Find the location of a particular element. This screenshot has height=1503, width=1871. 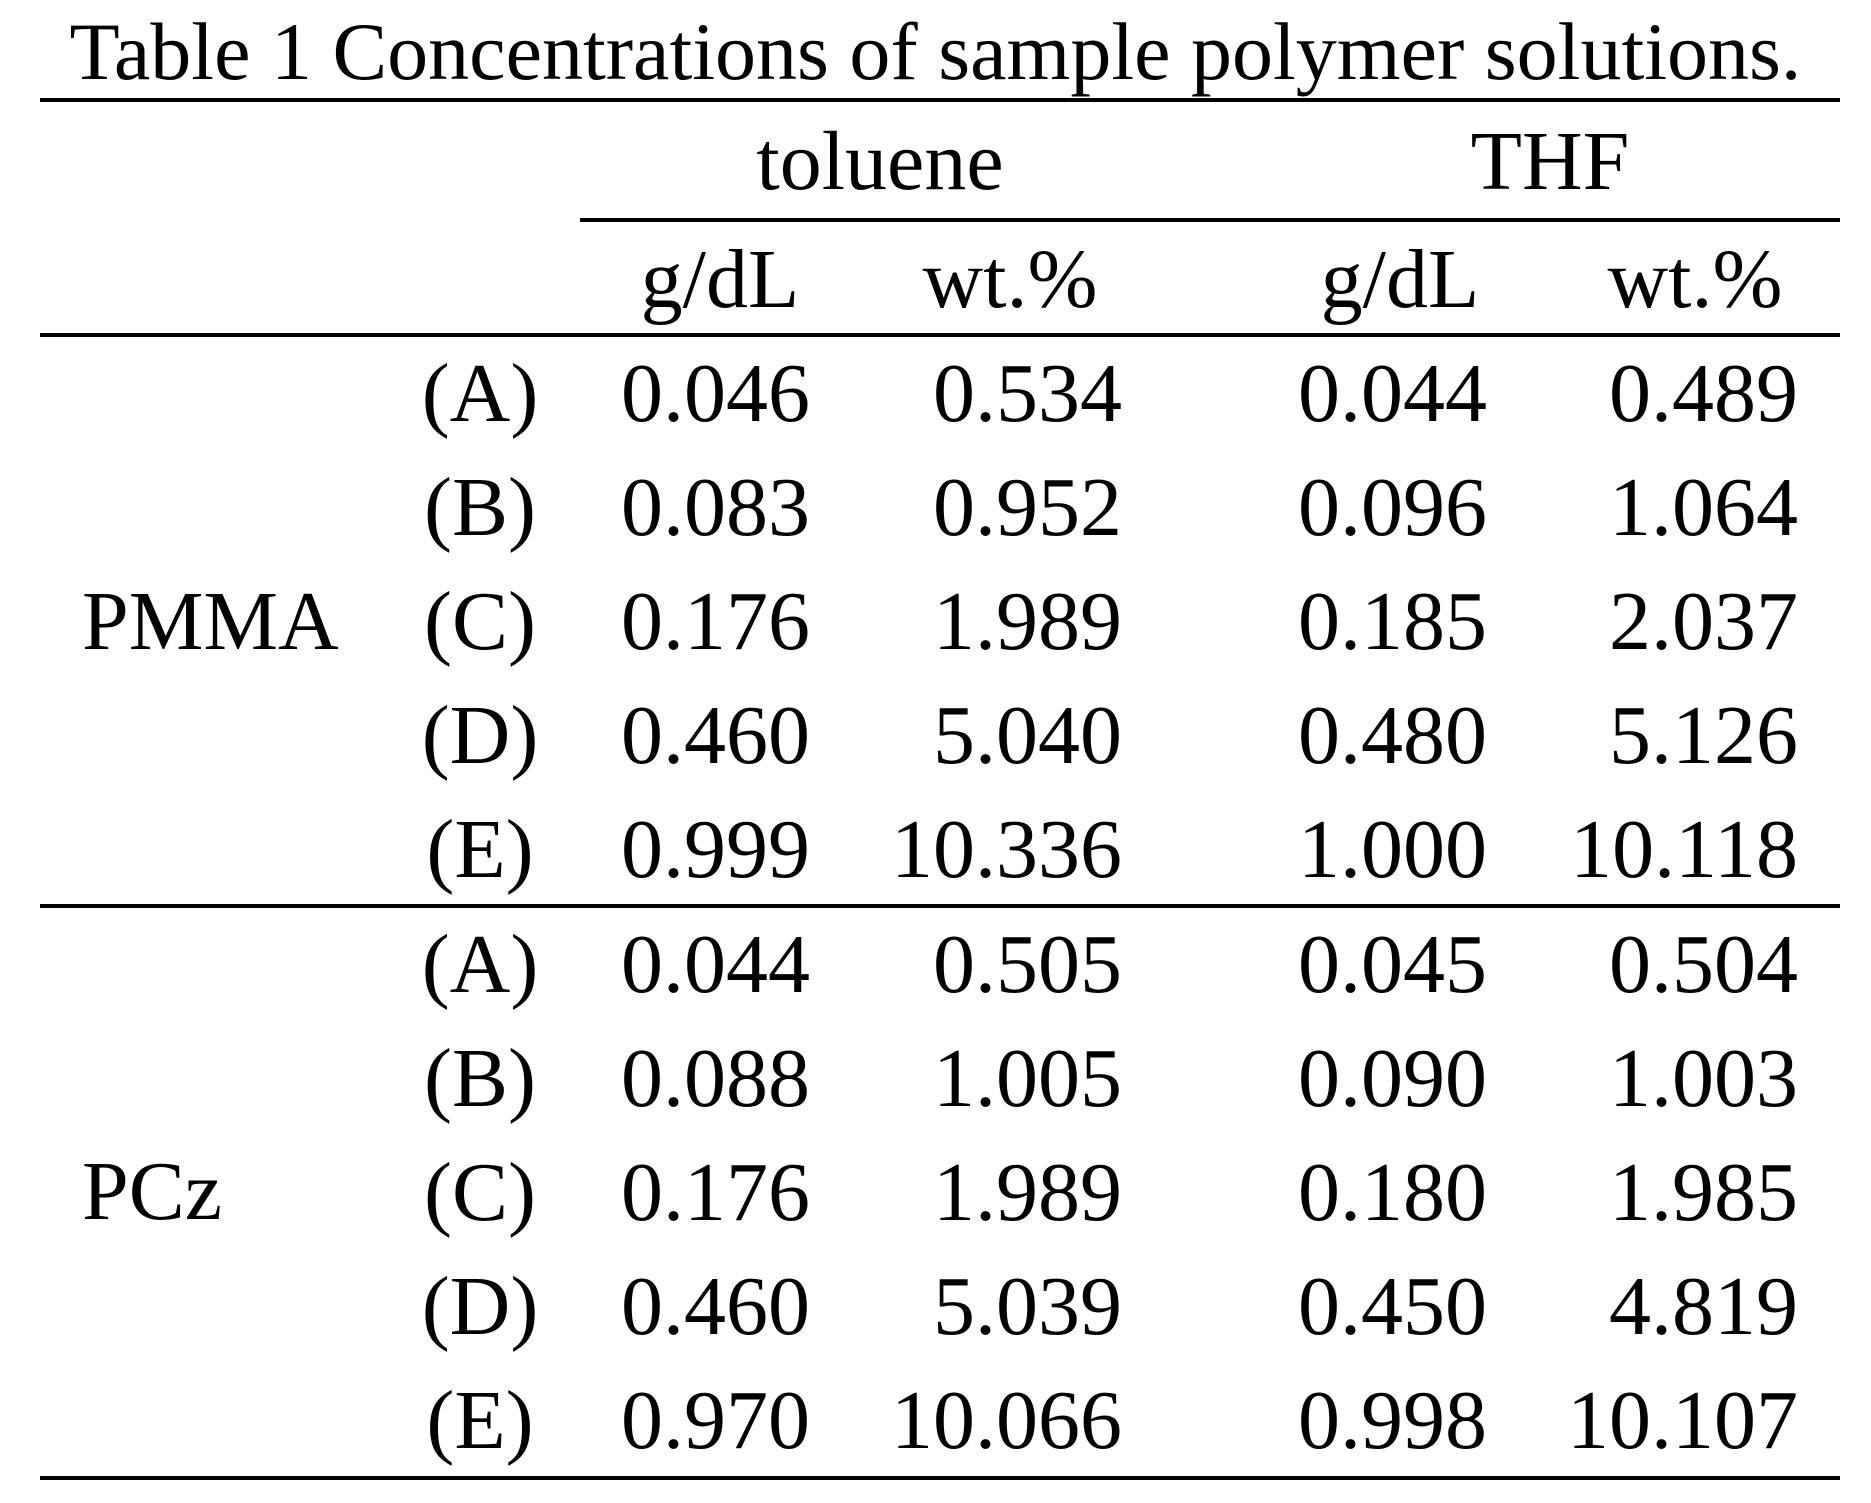

unit-header-toluene-wt: wt.% is located at coordinates (1010, 279).